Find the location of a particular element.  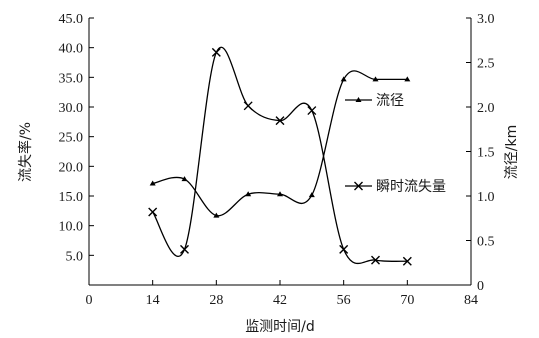

left-y-tick-label: 40.0 is located at coordinates (71, 49).